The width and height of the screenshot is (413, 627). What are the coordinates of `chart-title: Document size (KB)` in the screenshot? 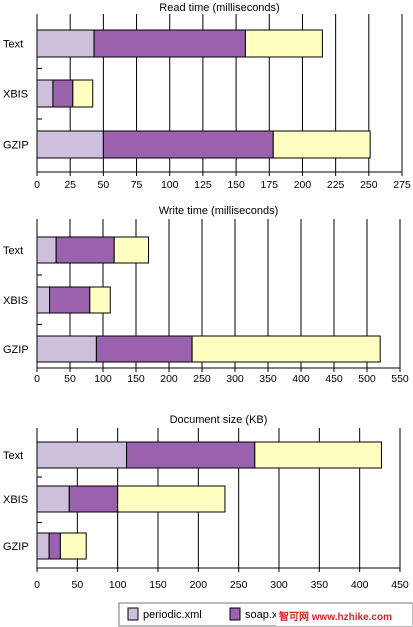 It's located at (219, 420).